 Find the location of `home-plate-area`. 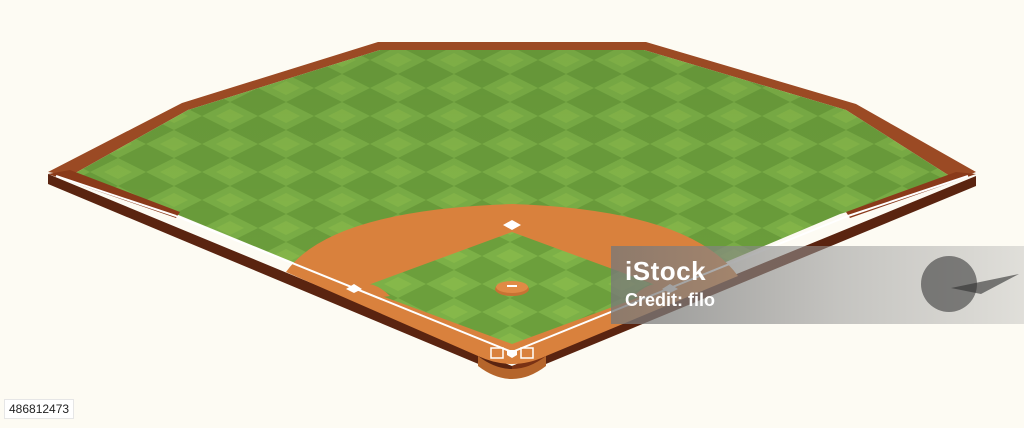

home-plate-area is located at coordinates (512, 353).